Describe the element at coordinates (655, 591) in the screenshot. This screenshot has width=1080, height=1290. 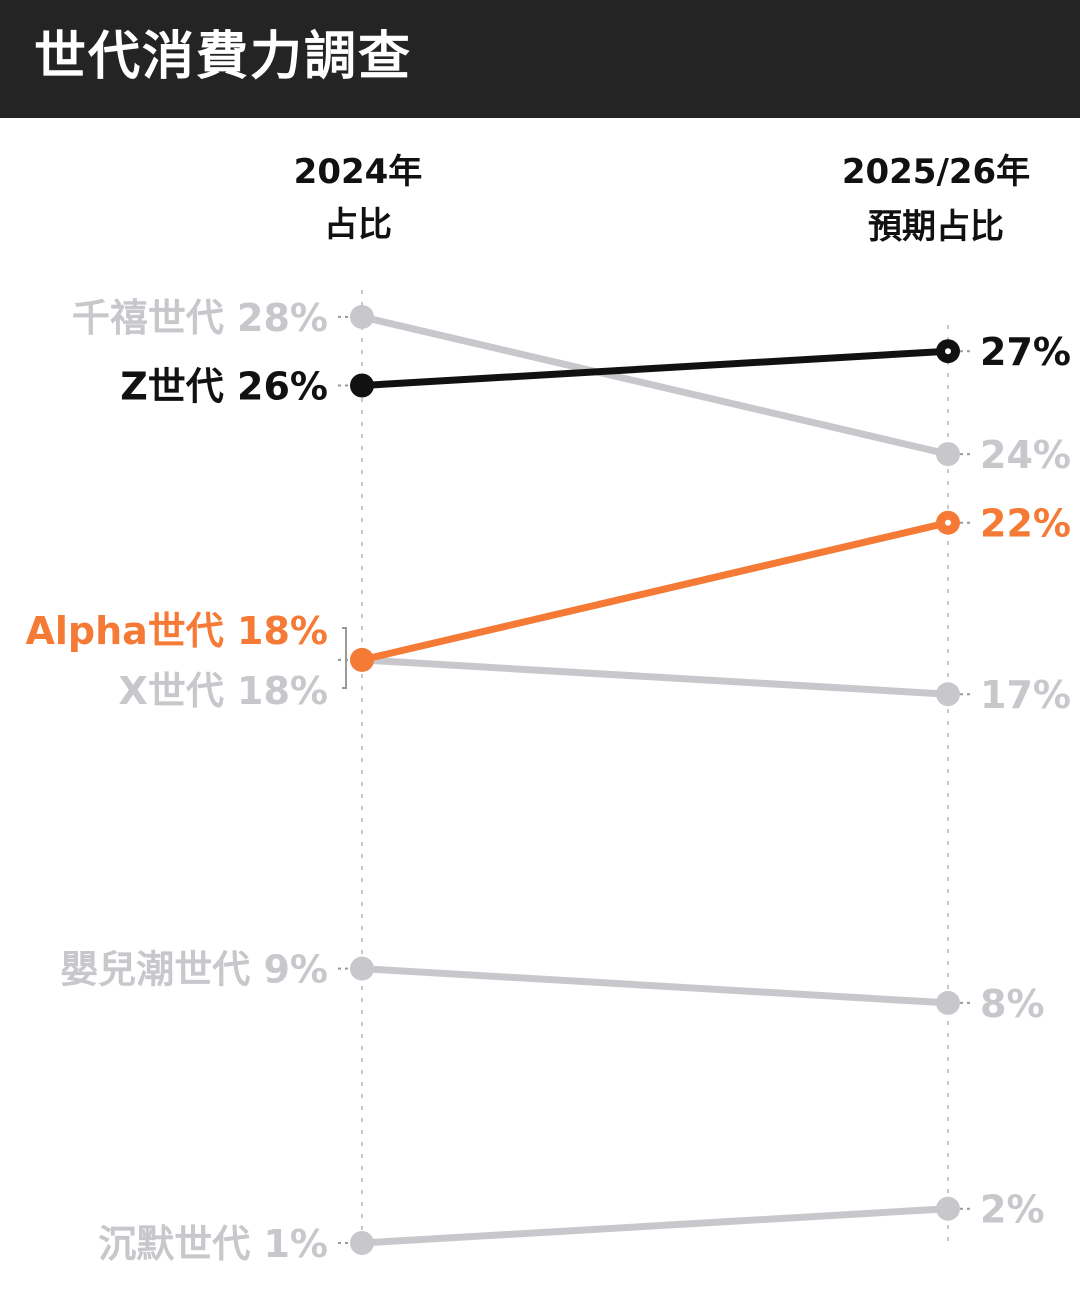
I see `series-2-line` at that location.